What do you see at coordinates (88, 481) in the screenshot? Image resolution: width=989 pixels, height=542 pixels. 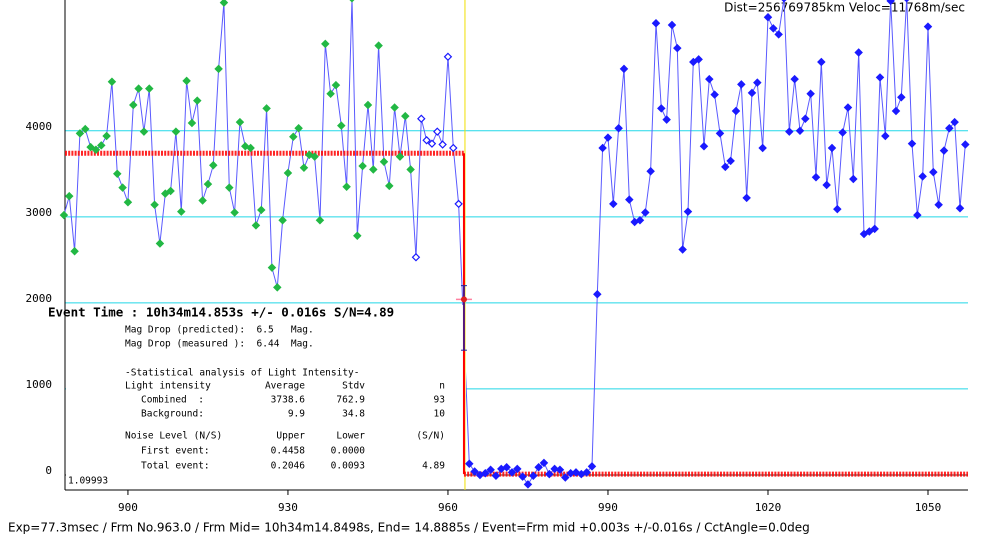 I see `scale-text: 1.09993` at bounding box center [88, 481].